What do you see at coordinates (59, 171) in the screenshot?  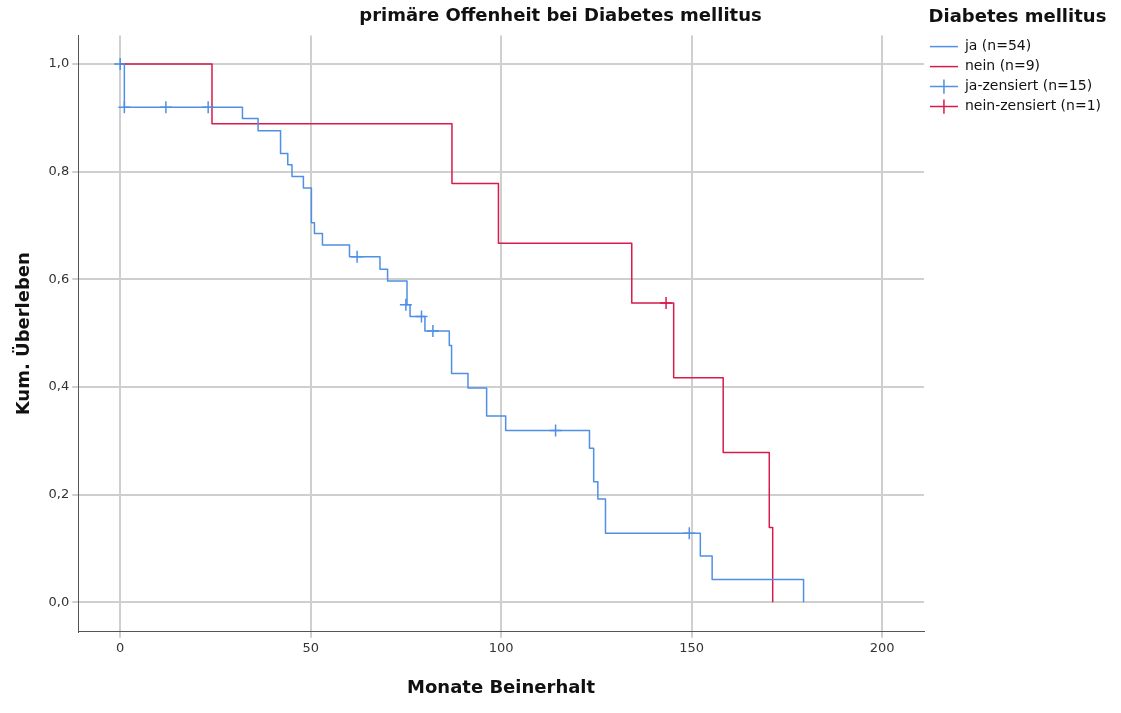 I see `y-tick-label: 0,8` at bounding box center [59, 171].